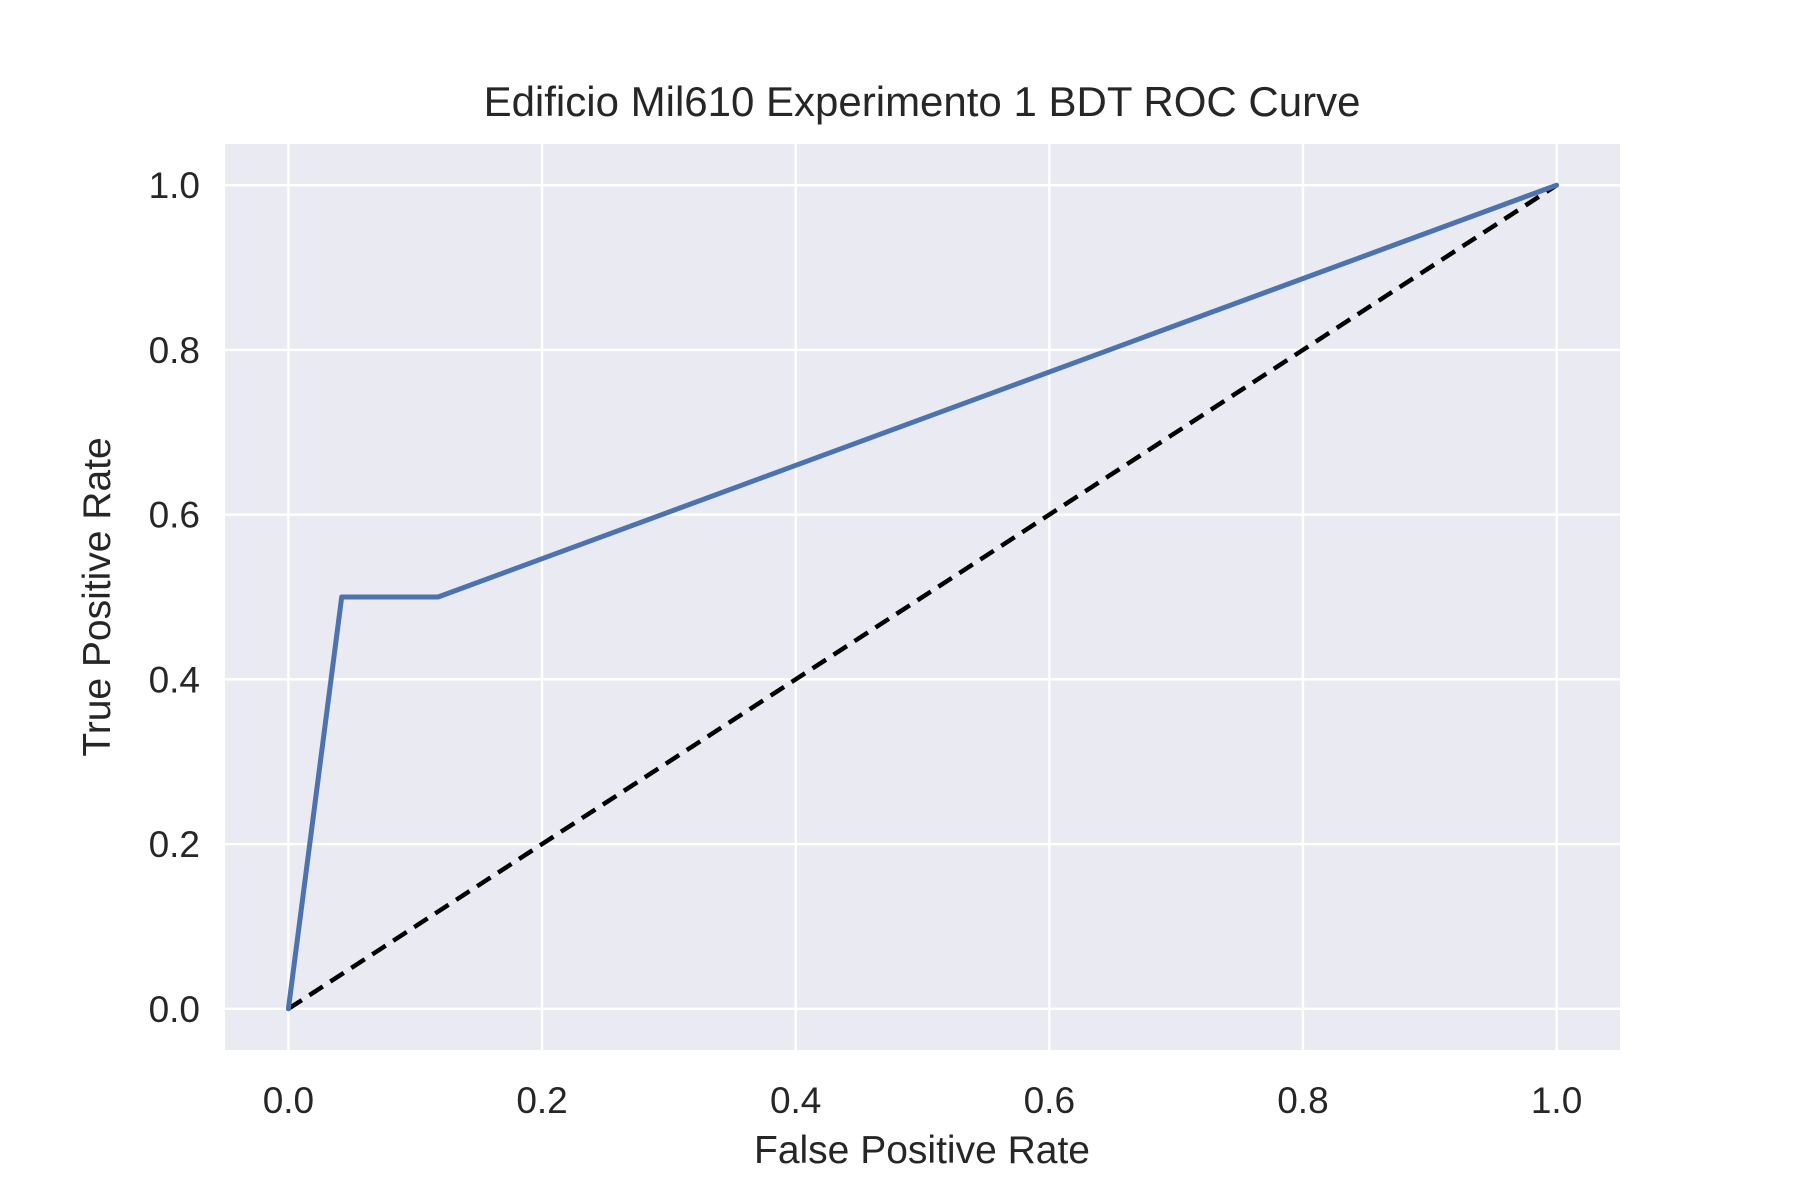 The image size is (1800, 1200). What do you see at coordinates (174, 597) in the screenshot?
I see `y-tick-labels: 0.0 0.2 0.4 0.6 0.8 1.0` at bounding box center [174, 597].